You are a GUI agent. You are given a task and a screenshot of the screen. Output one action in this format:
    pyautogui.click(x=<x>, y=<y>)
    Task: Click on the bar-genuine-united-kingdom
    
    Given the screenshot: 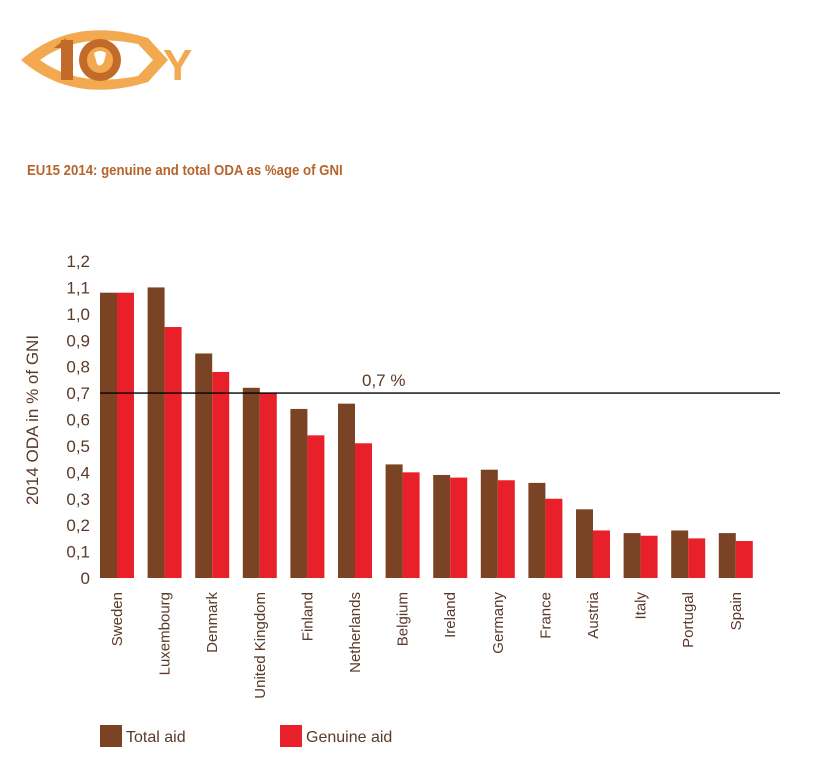 What is the action you would take?
    pyautogui.click(x=268, y=485)
    